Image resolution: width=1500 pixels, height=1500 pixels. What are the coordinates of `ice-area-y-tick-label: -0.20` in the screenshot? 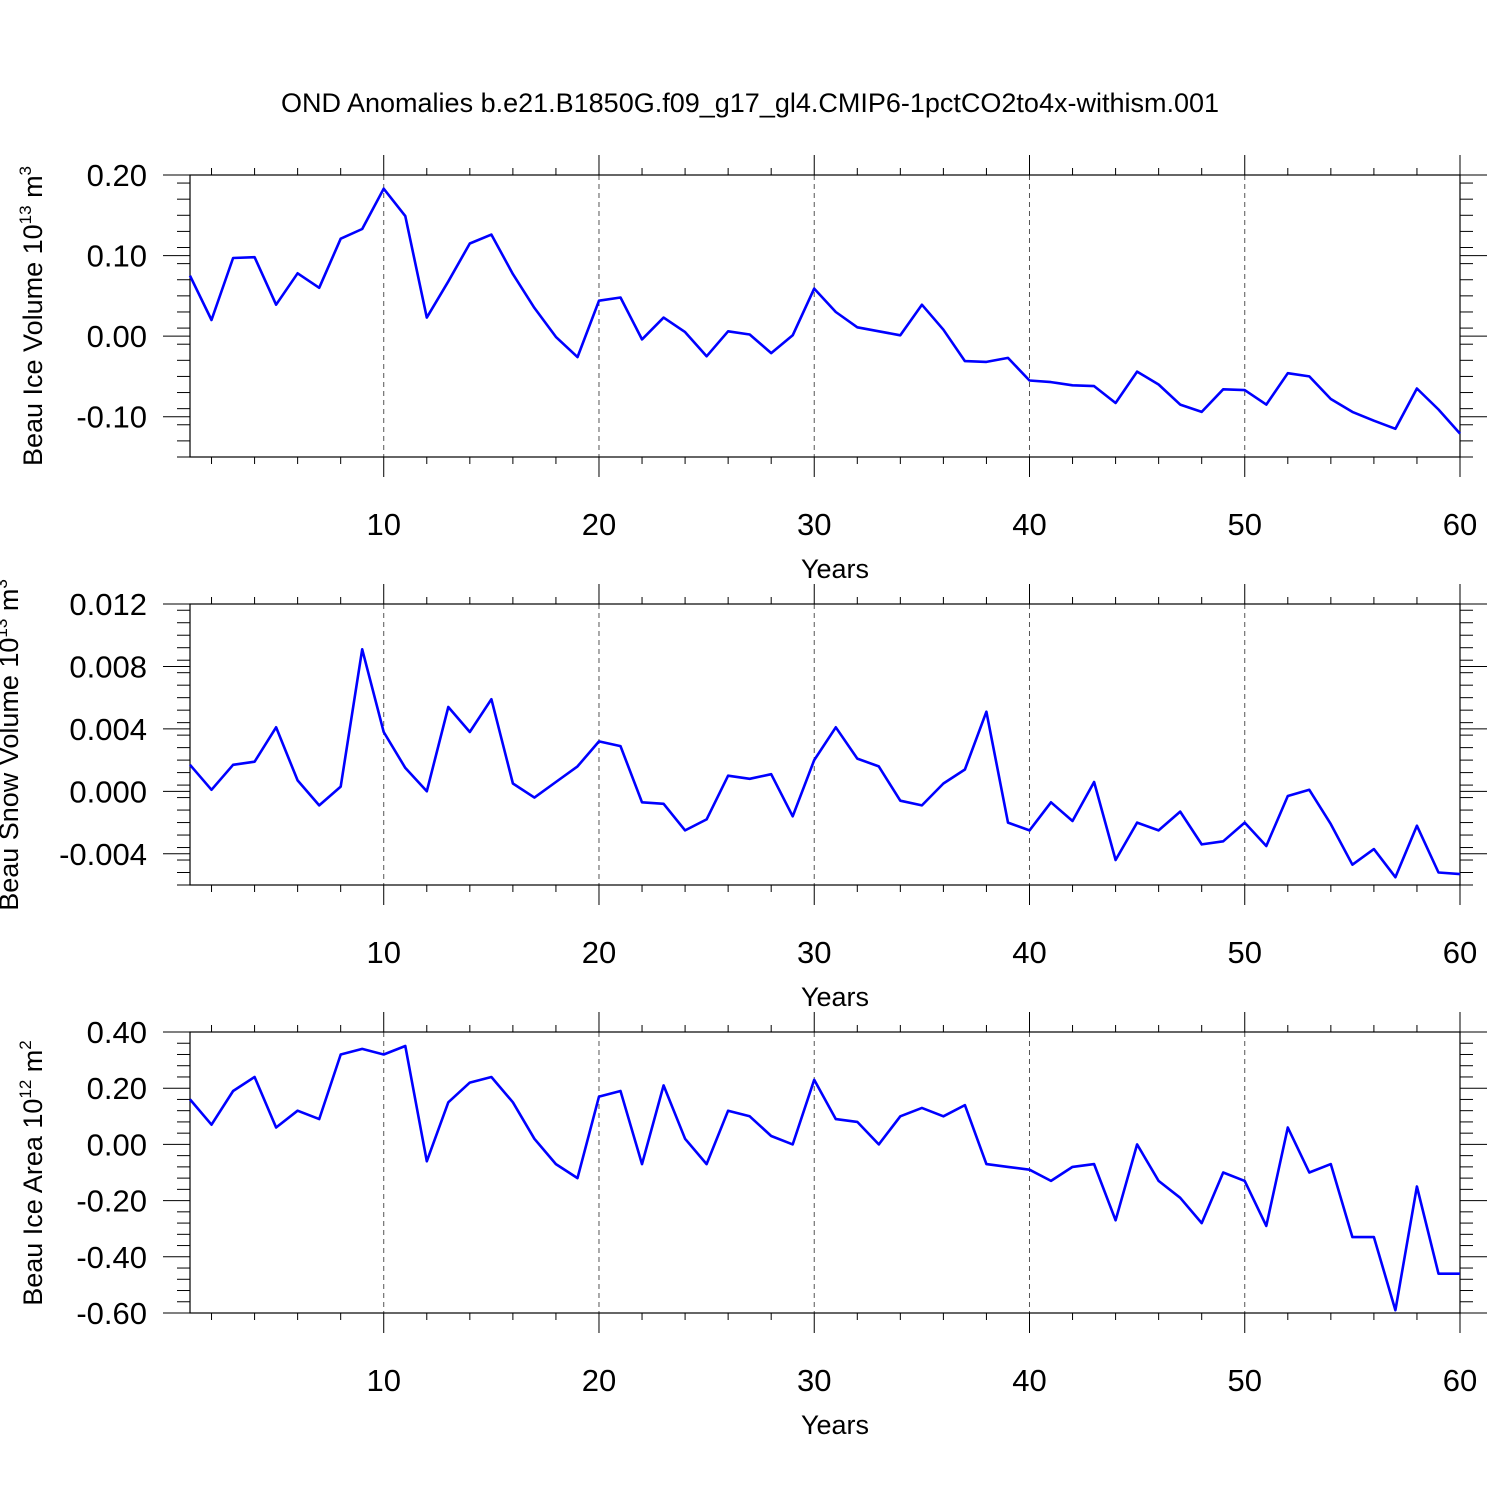 It's located at (111, 1201).